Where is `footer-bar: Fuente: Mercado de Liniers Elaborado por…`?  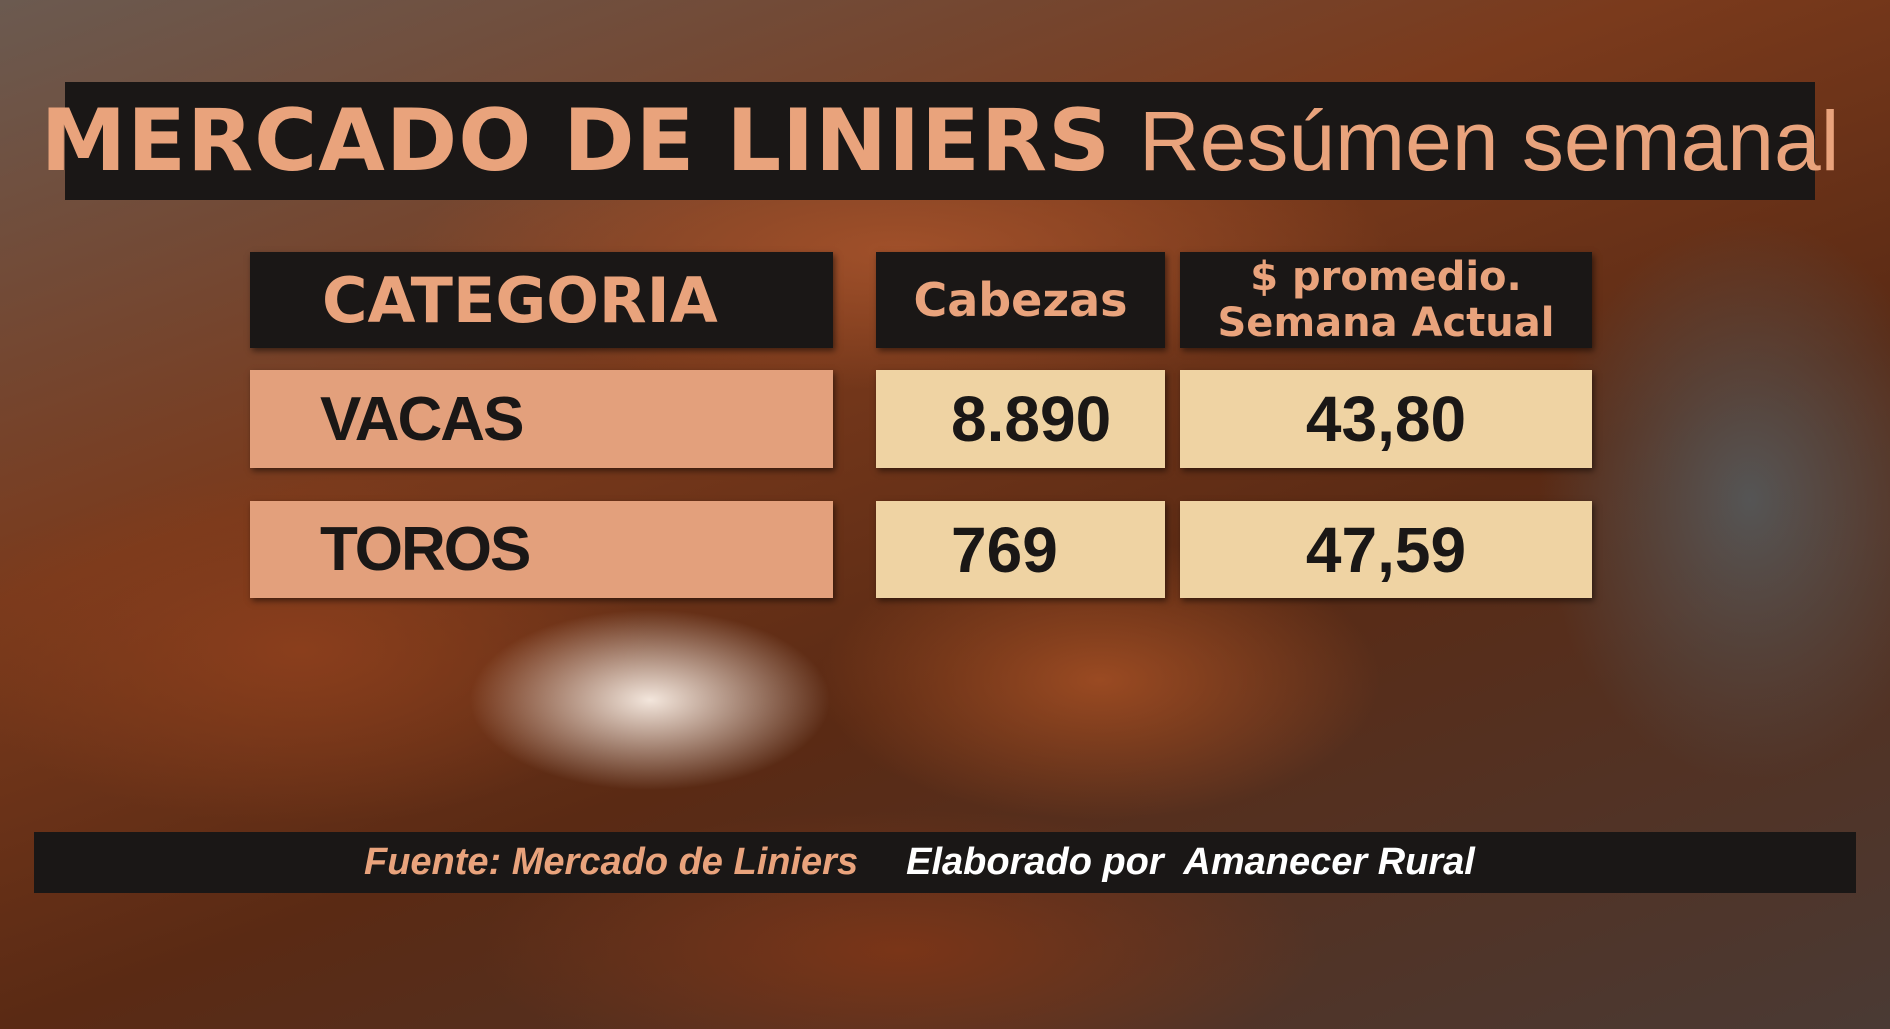 footer-bar: Fuente: Mercado de Liniers Elaborado por… is located at coordinates (945, 862).